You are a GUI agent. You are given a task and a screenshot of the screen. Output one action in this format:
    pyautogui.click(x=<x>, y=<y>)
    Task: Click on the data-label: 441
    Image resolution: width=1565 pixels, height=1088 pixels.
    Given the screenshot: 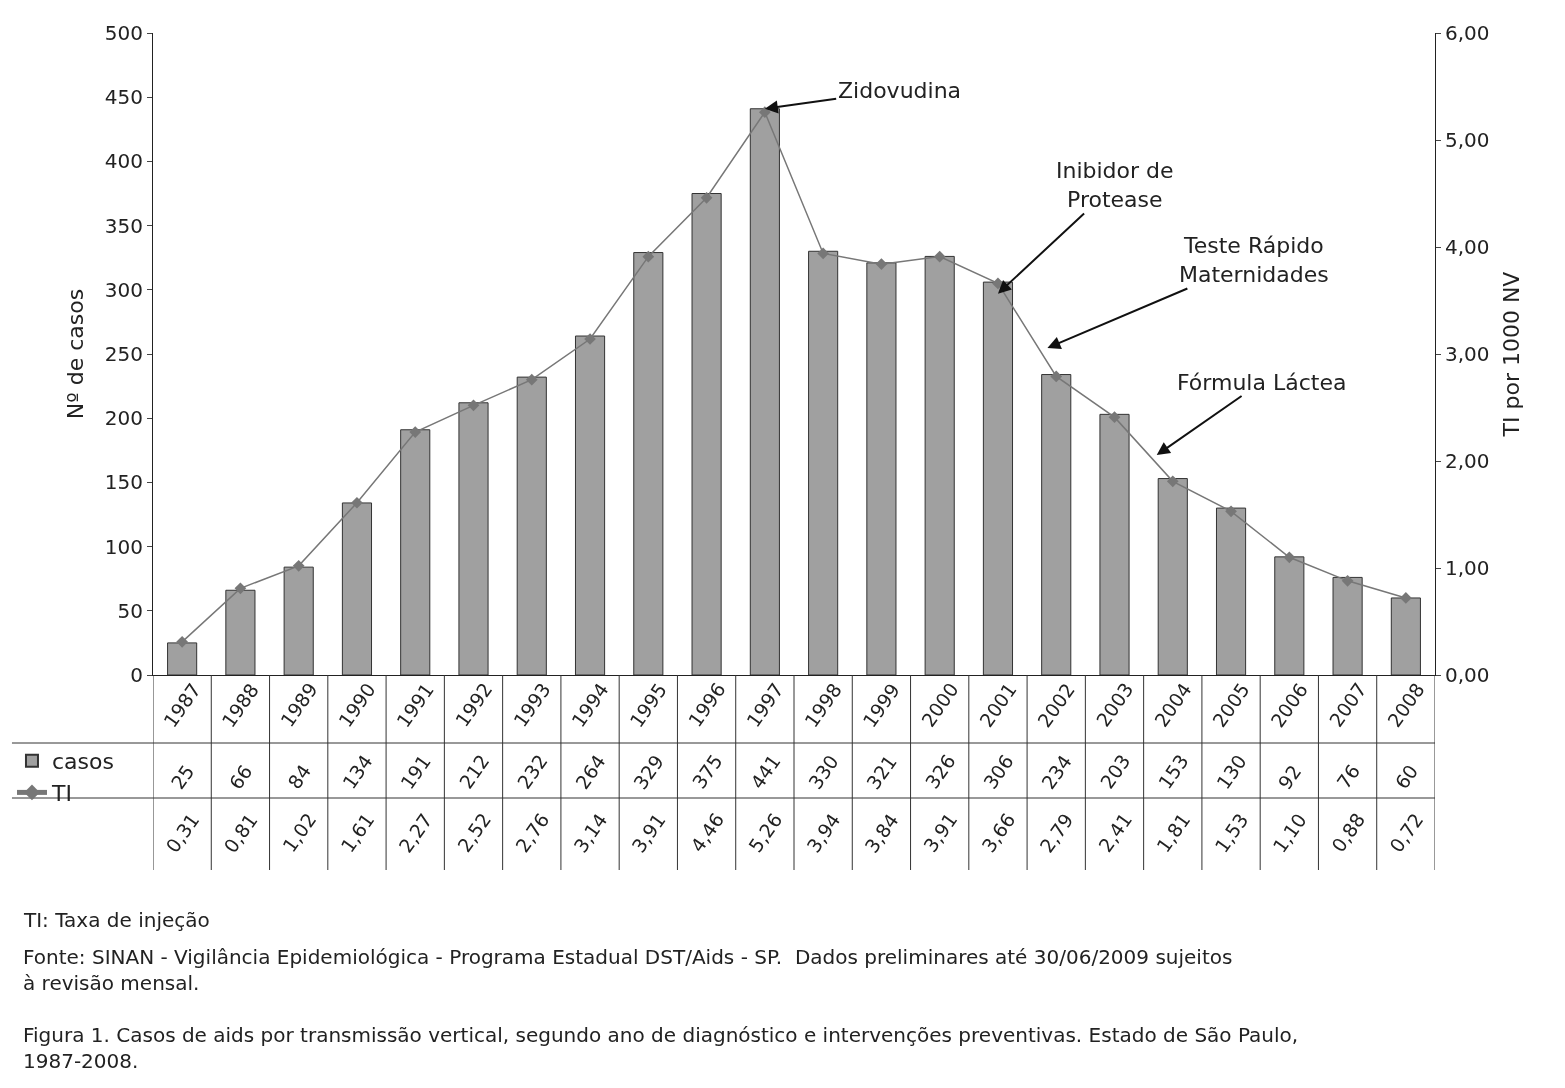 What is the action you would take?
    pyautogui.click(x=765, y=771)
    